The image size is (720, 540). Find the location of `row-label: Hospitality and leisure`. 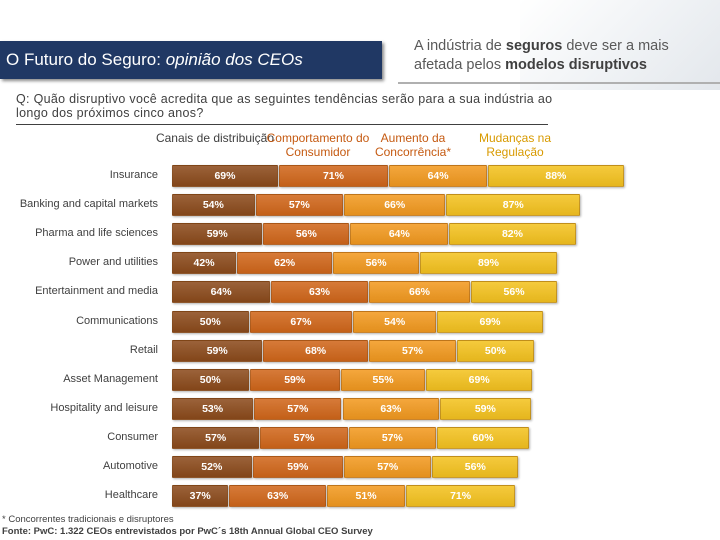

row-label: Hospitality and leisure is located at coordinates (104, 407).